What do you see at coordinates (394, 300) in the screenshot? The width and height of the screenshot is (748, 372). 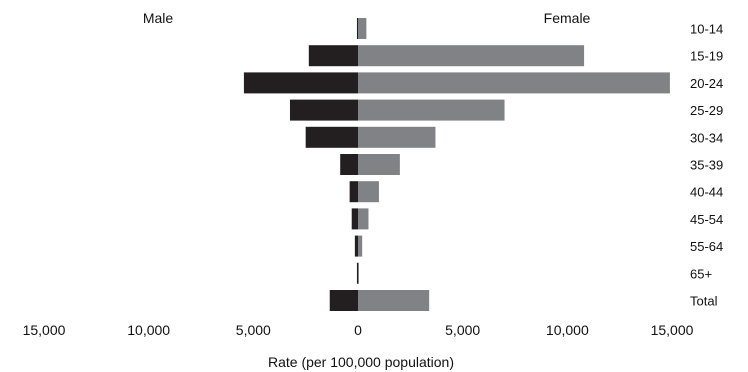 I see `bar-female-total` at bounding box center [394, 300].